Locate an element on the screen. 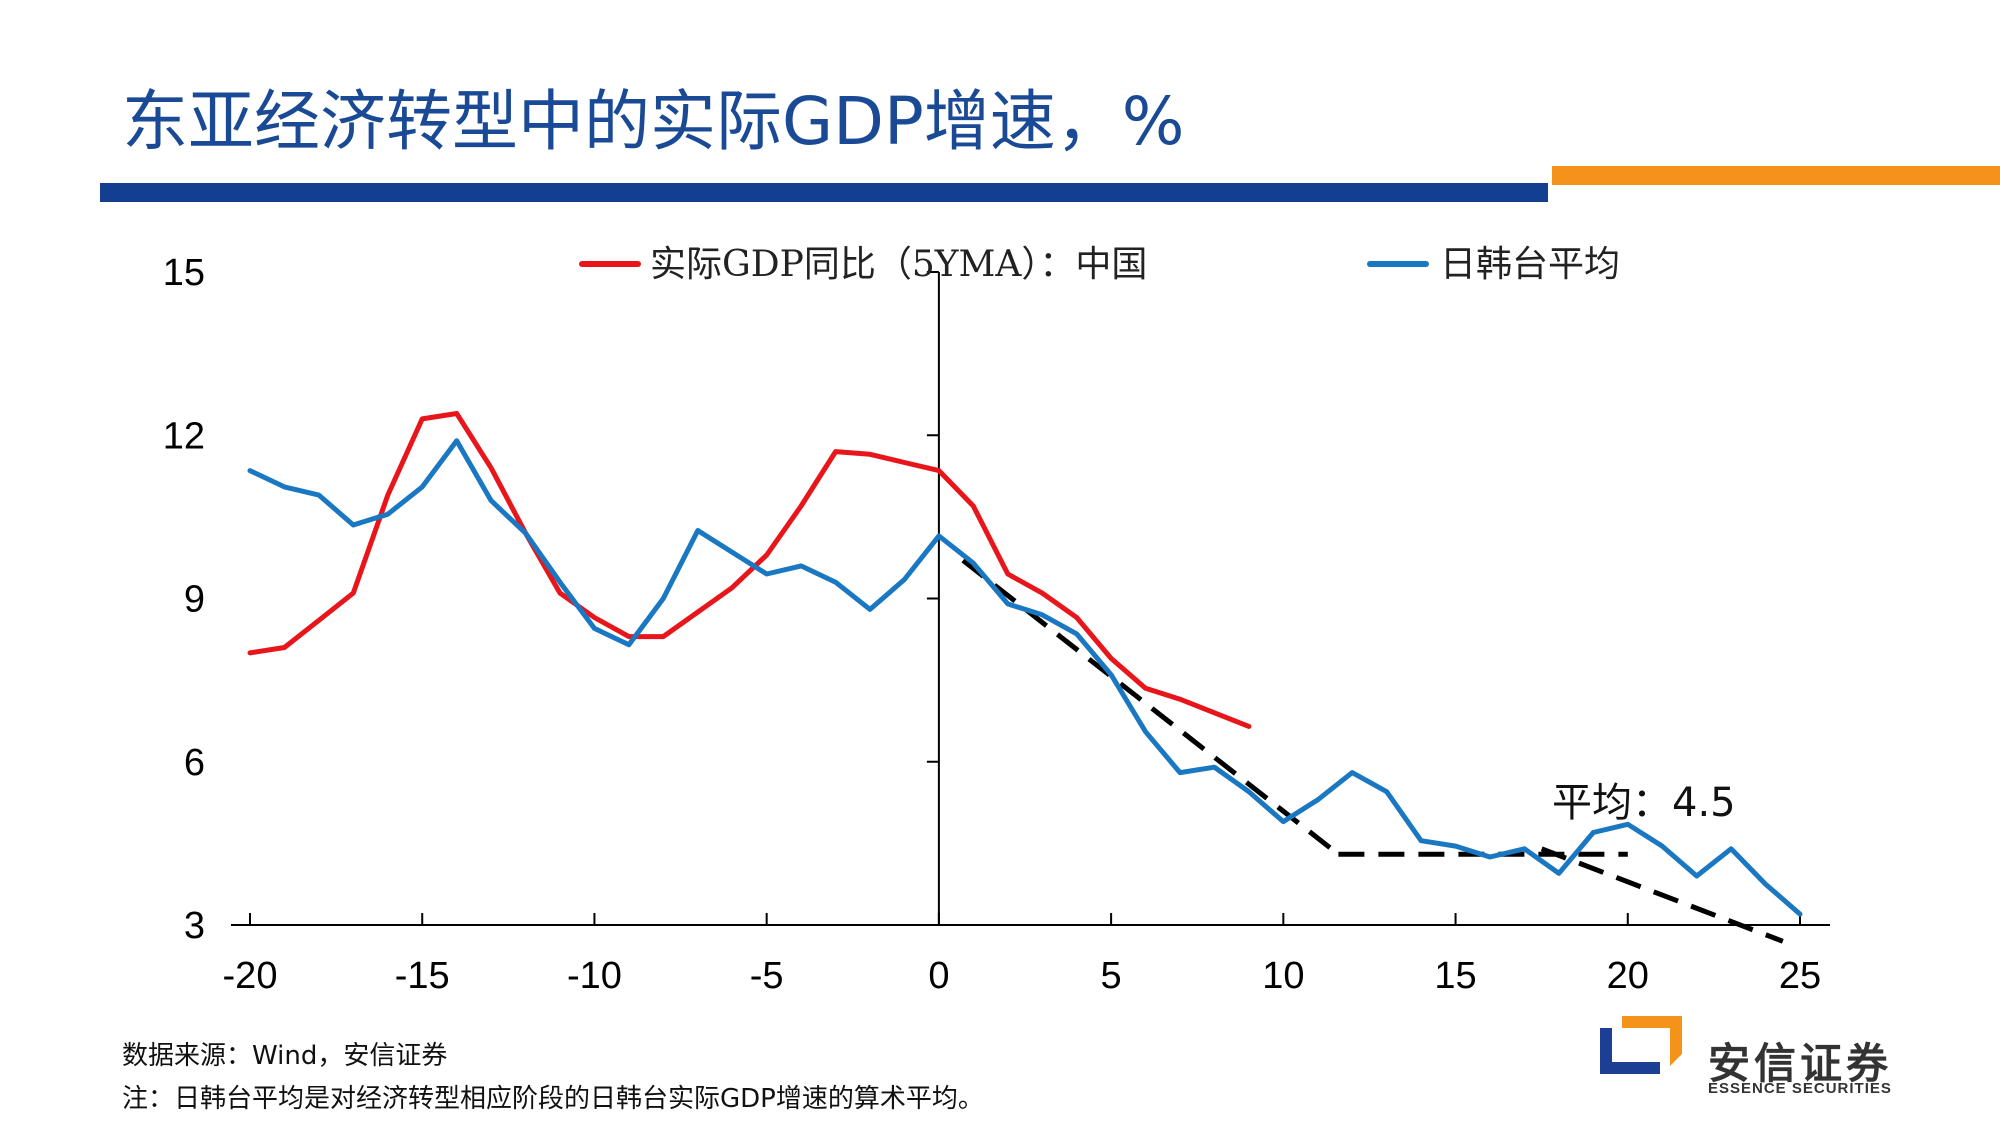 The height and width of the screenshot is (1125, 2000). annotations: 平均：4.5 is located at coordinates (1644, 803).